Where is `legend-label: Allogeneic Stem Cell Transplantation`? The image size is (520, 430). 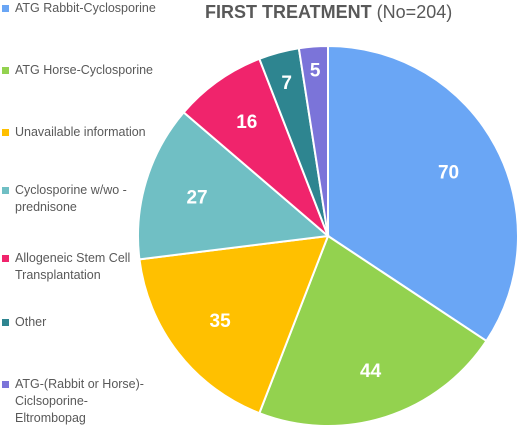
legend-label: Allogeneic Stem Cell Transplantation is located at coordinates (73, 266).